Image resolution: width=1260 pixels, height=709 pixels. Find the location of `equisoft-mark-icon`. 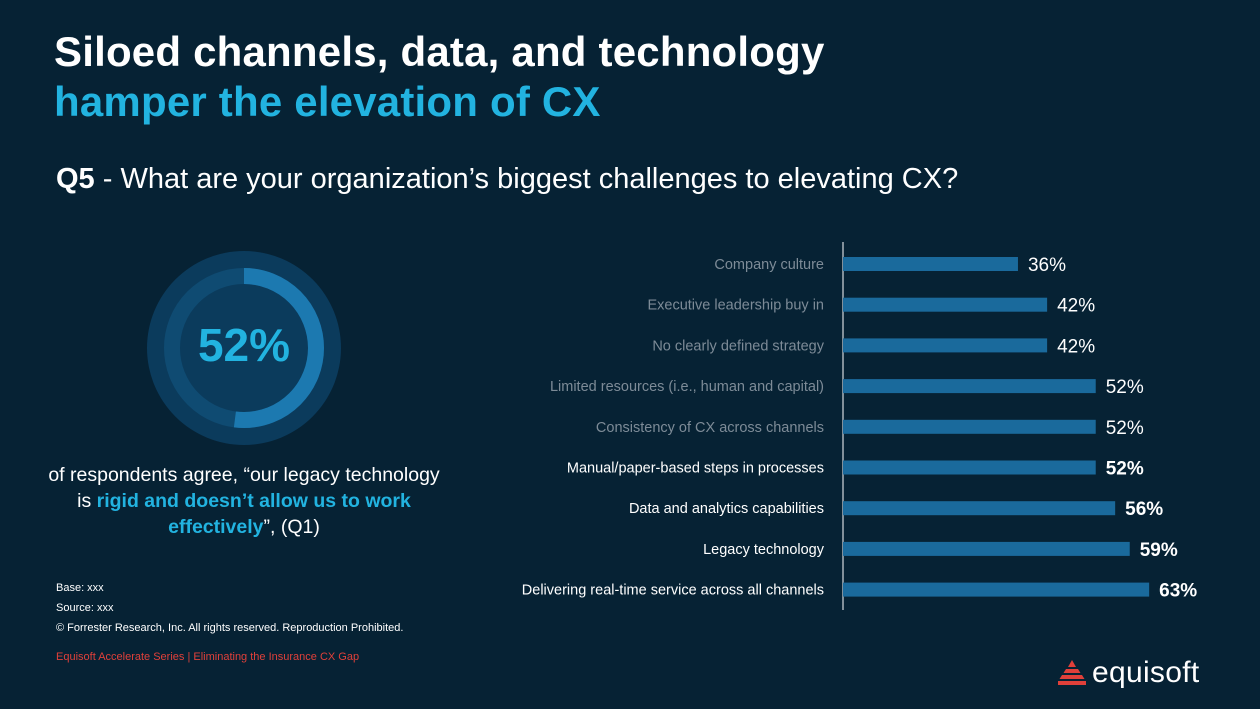

equisoft-mark-icon is located at coordinates (1072, 672).